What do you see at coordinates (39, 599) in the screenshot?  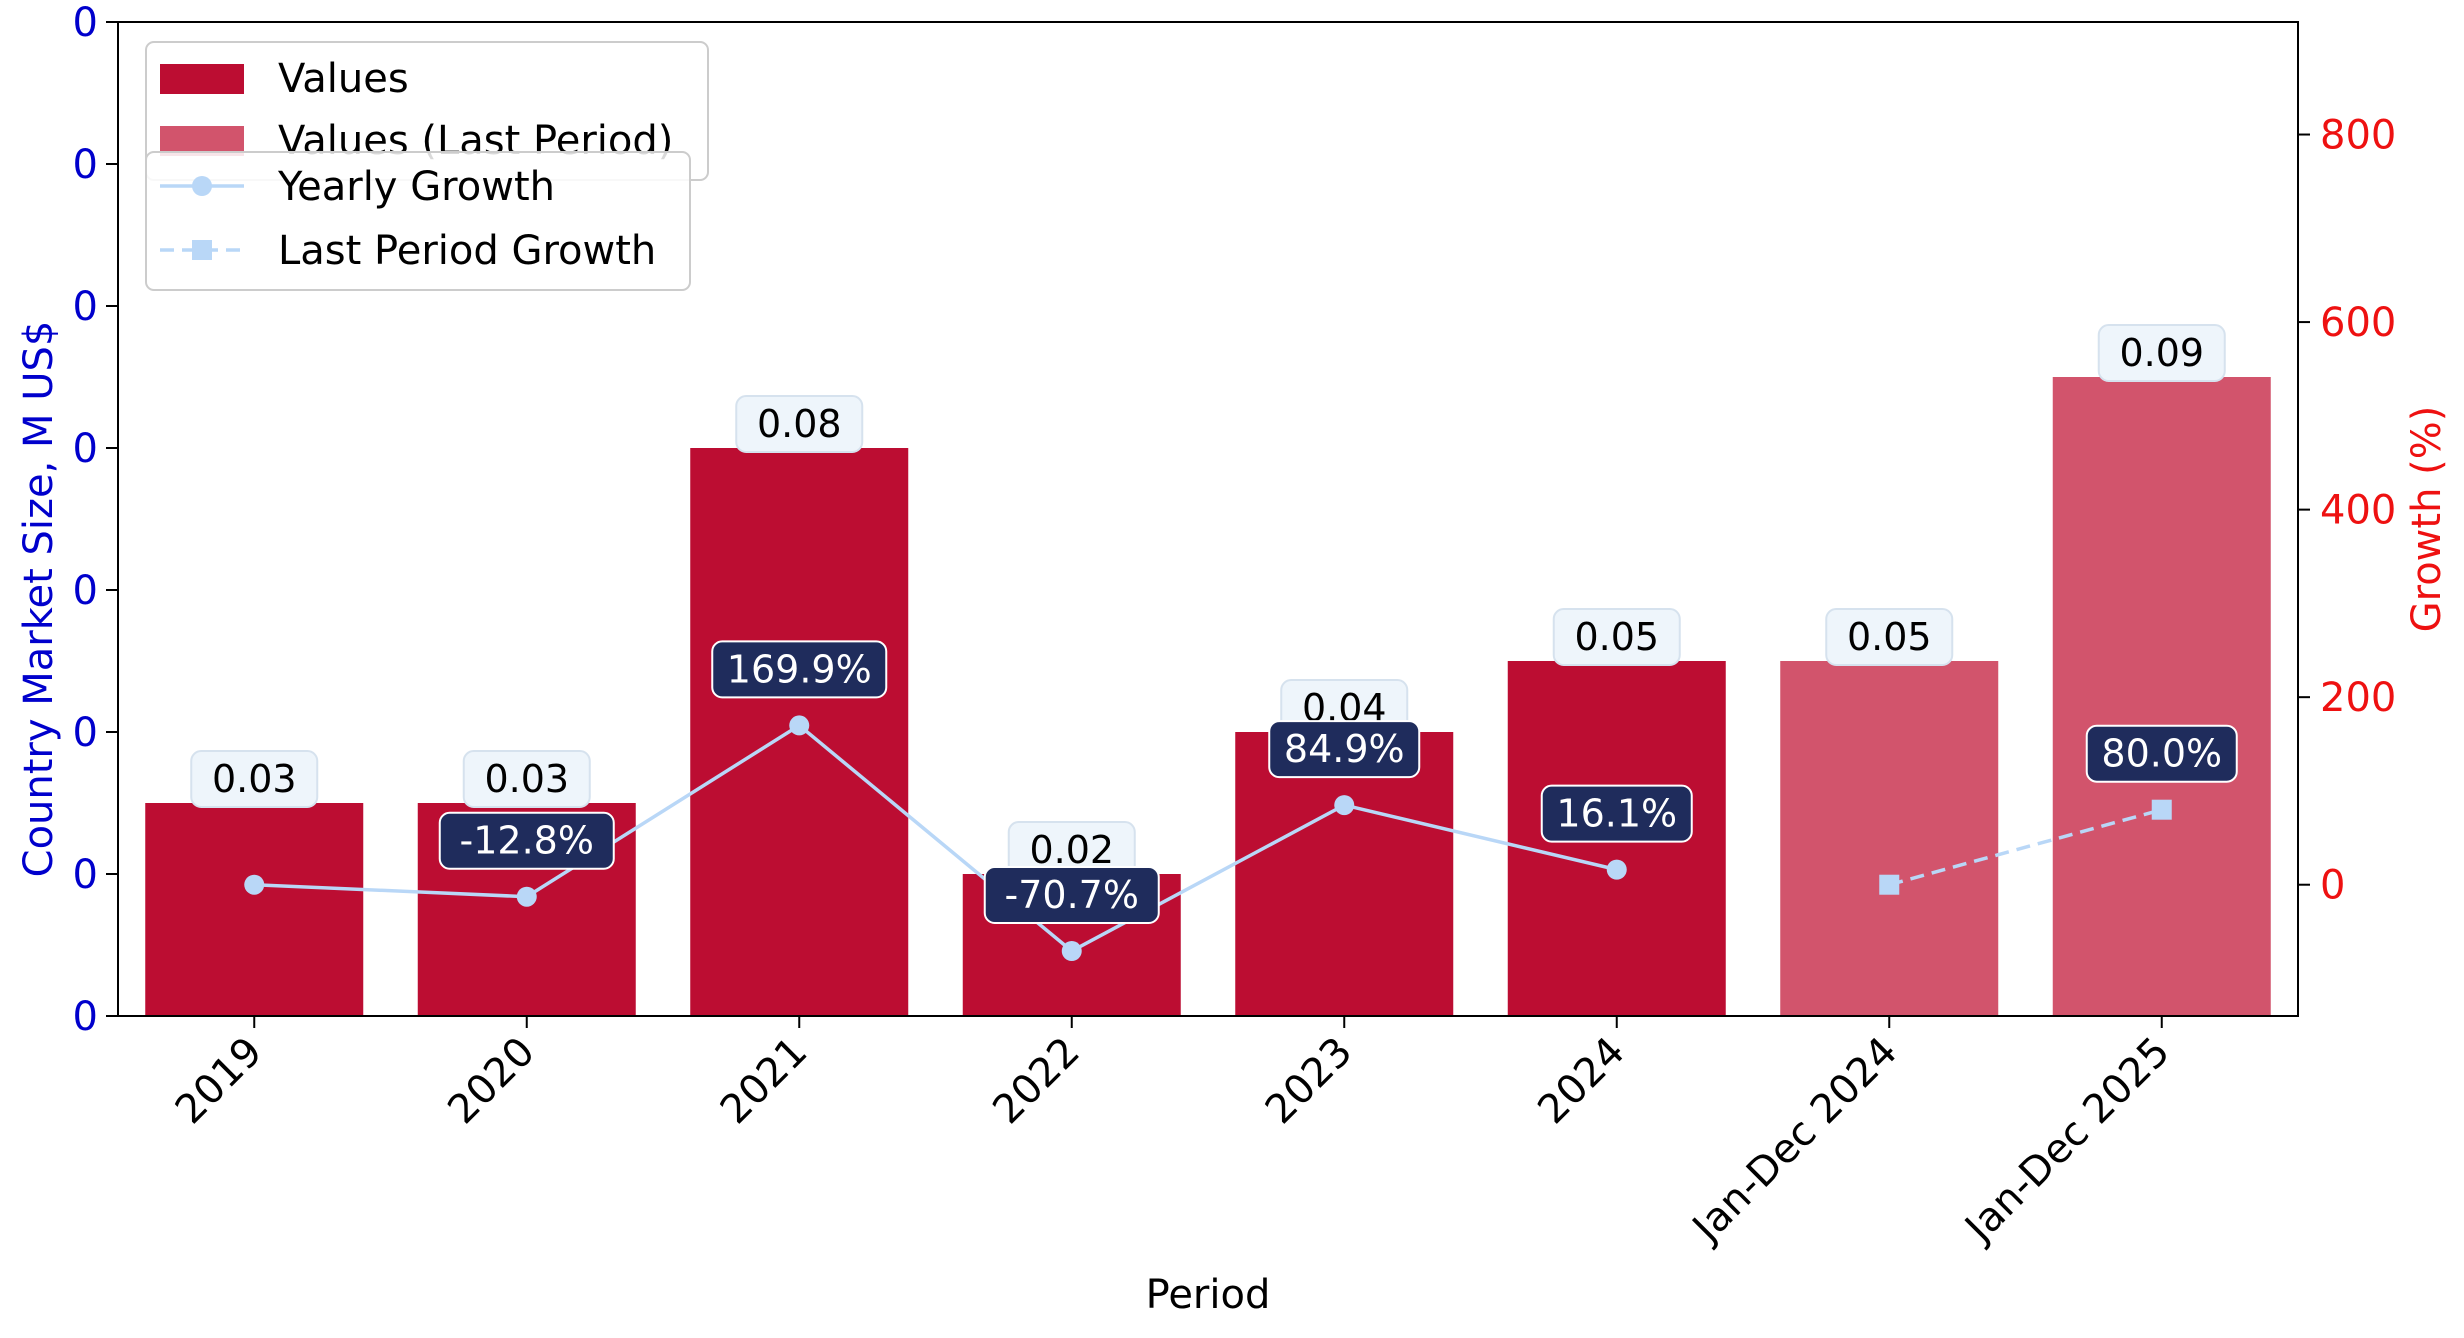 I see `y-axis-title: Country Market Size, M US$` at bounding box center [39, 599].